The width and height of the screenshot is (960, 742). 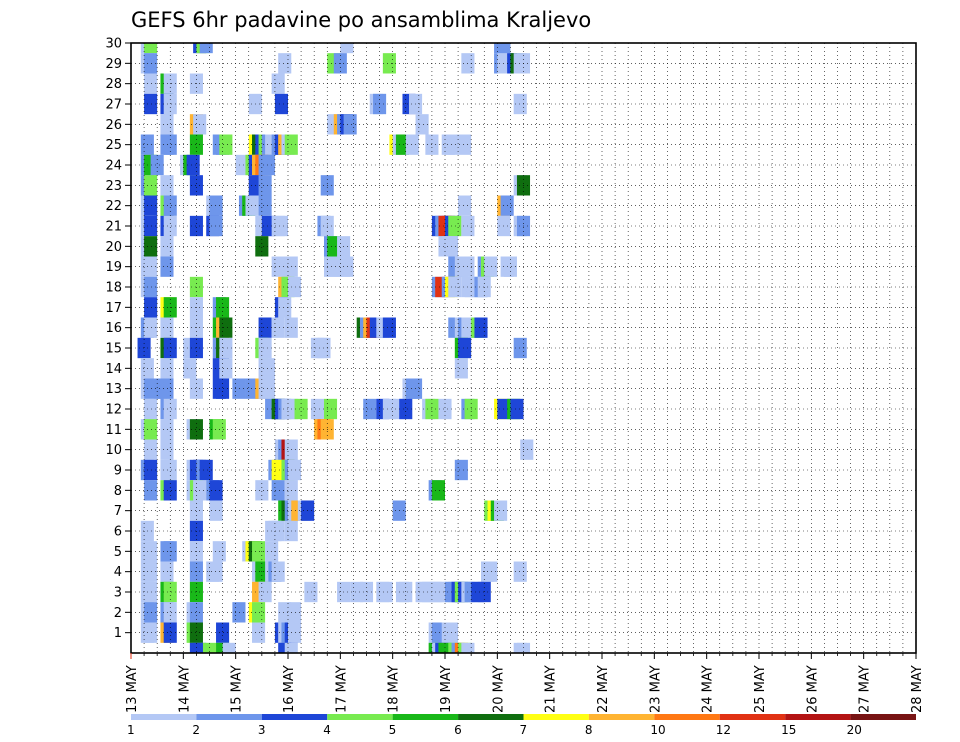 What do you see at coordinates (118, 471) in the screenshot?
I see `y-tick-label: 9` at bounding box center [118, 471].